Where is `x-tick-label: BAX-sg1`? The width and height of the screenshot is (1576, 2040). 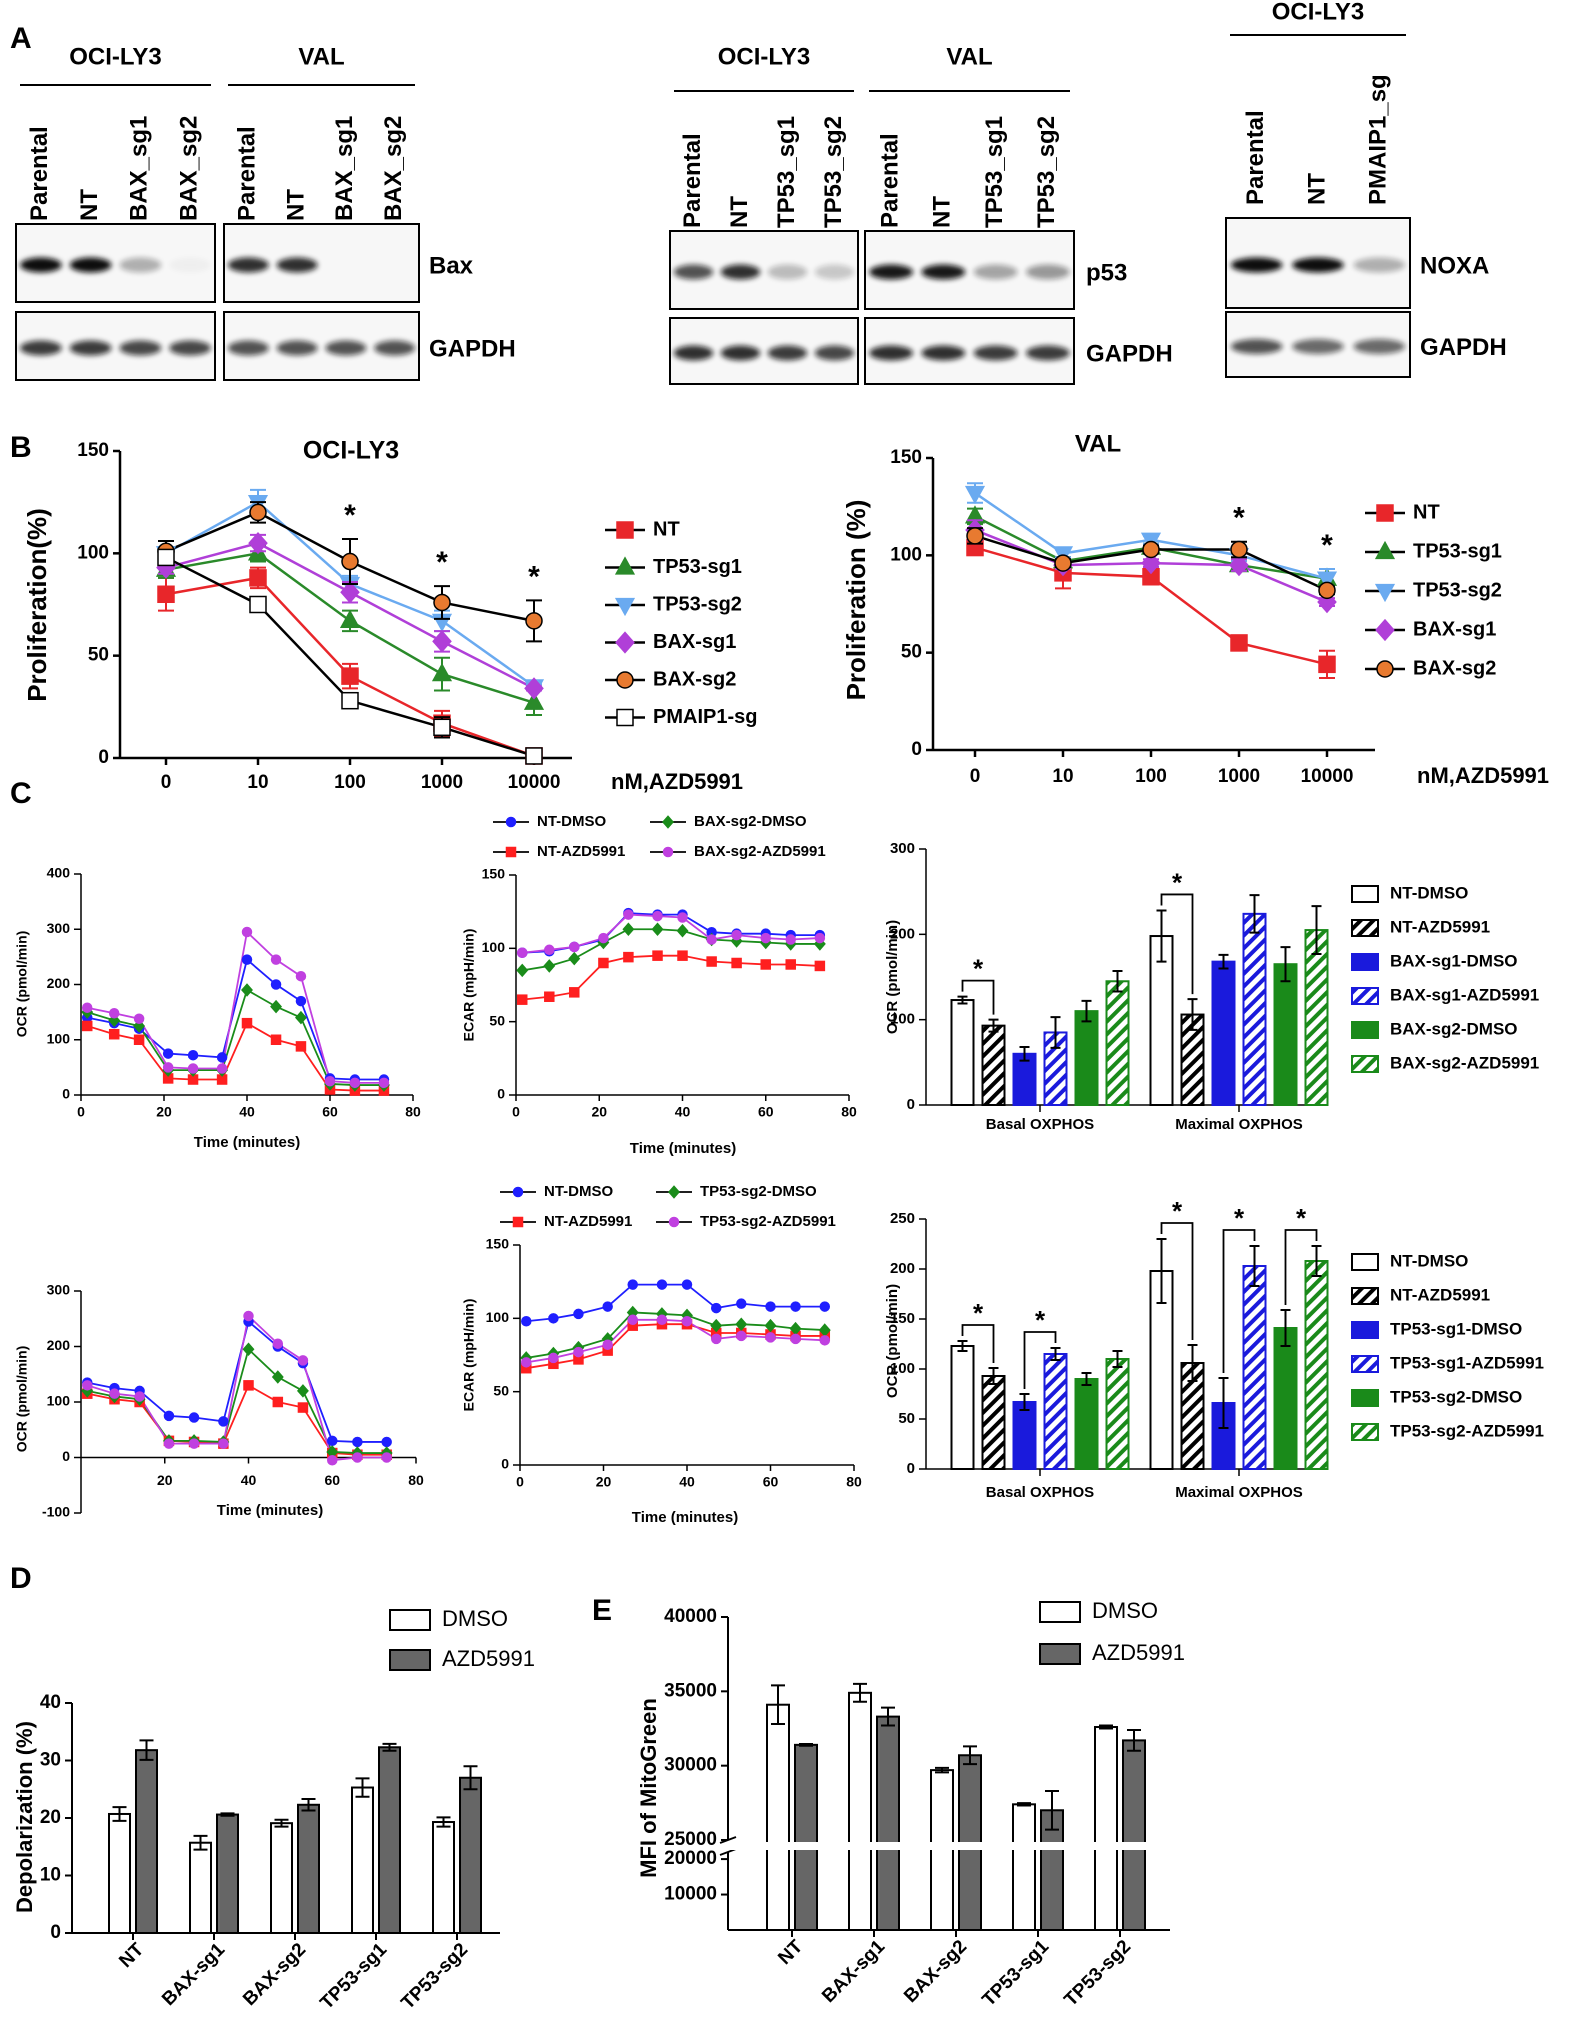 x-tick-label: BAX-sg1 is located at coordinates (193, 1974).